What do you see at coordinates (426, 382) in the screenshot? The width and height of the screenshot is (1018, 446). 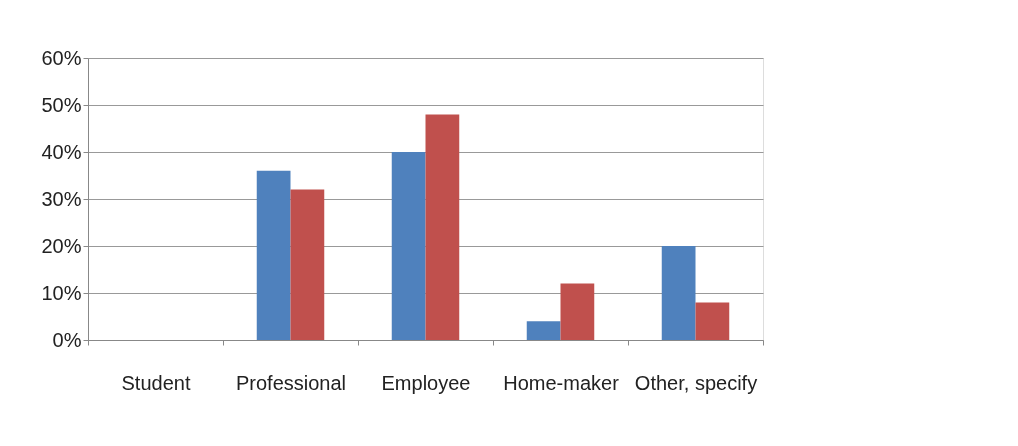 I see `x-tick-label: Employee` at bounding box center [426, 382].